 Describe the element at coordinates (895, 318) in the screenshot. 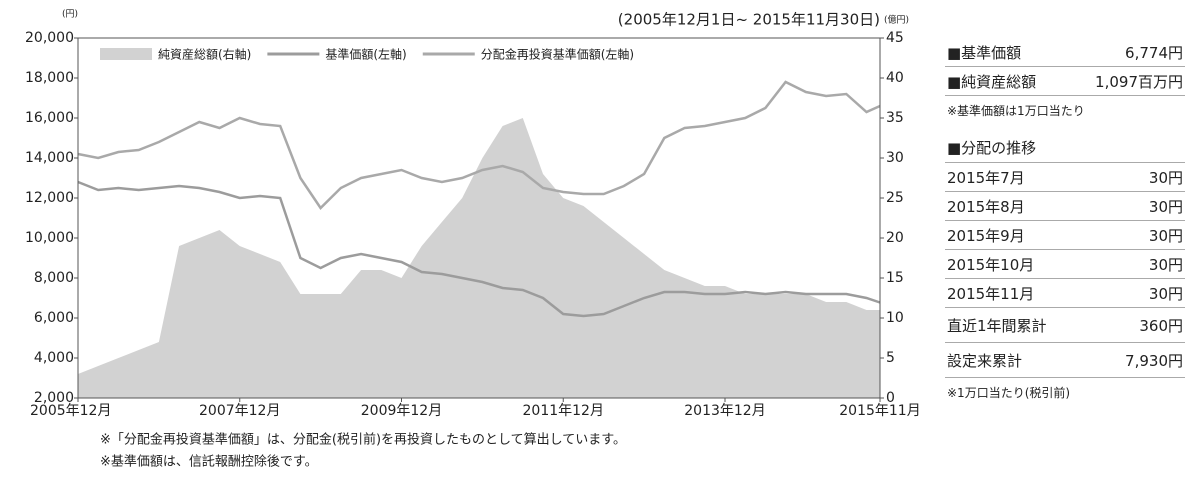

I see `y2-tick-label: 10` at that location.